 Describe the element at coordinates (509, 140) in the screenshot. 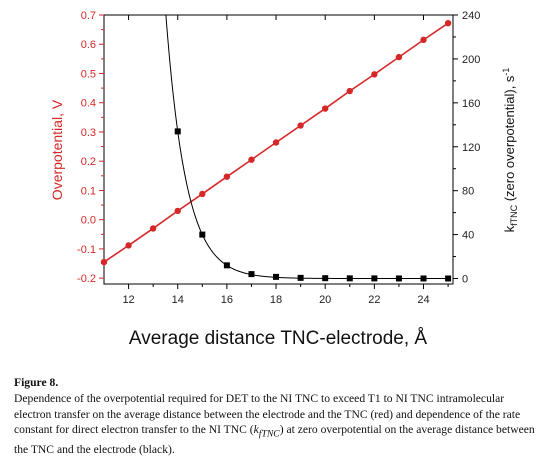

I see `k-rest: (zero overpotential), s` at that location.